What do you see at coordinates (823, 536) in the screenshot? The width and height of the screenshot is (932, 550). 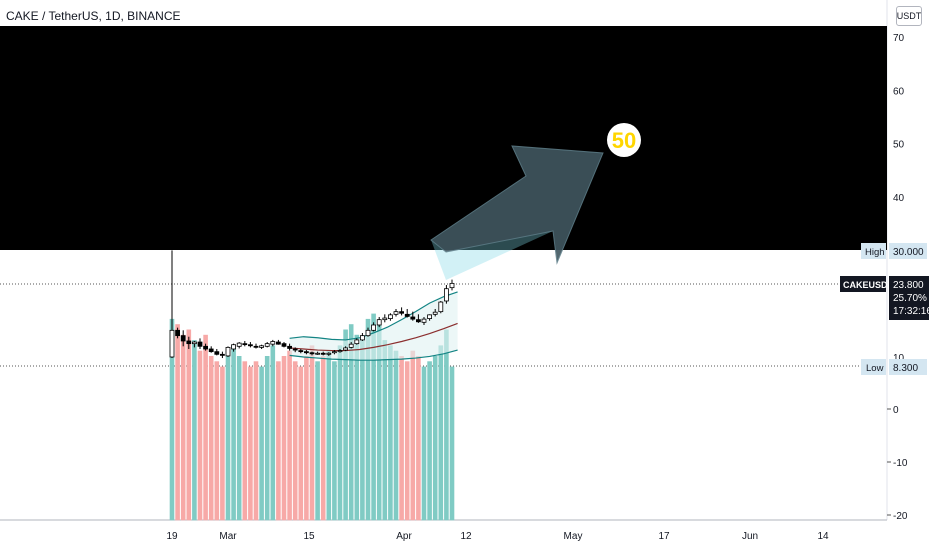 I see `time-tick-label: 14` at bounding box center [823, 536].